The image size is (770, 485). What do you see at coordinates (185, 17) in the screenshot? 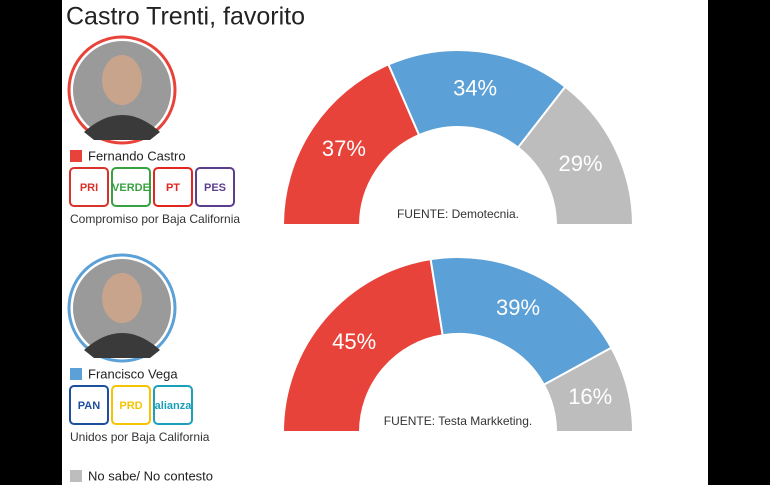
I see `title: Castro Trenti, favorito` at bounding box center [185, 17].